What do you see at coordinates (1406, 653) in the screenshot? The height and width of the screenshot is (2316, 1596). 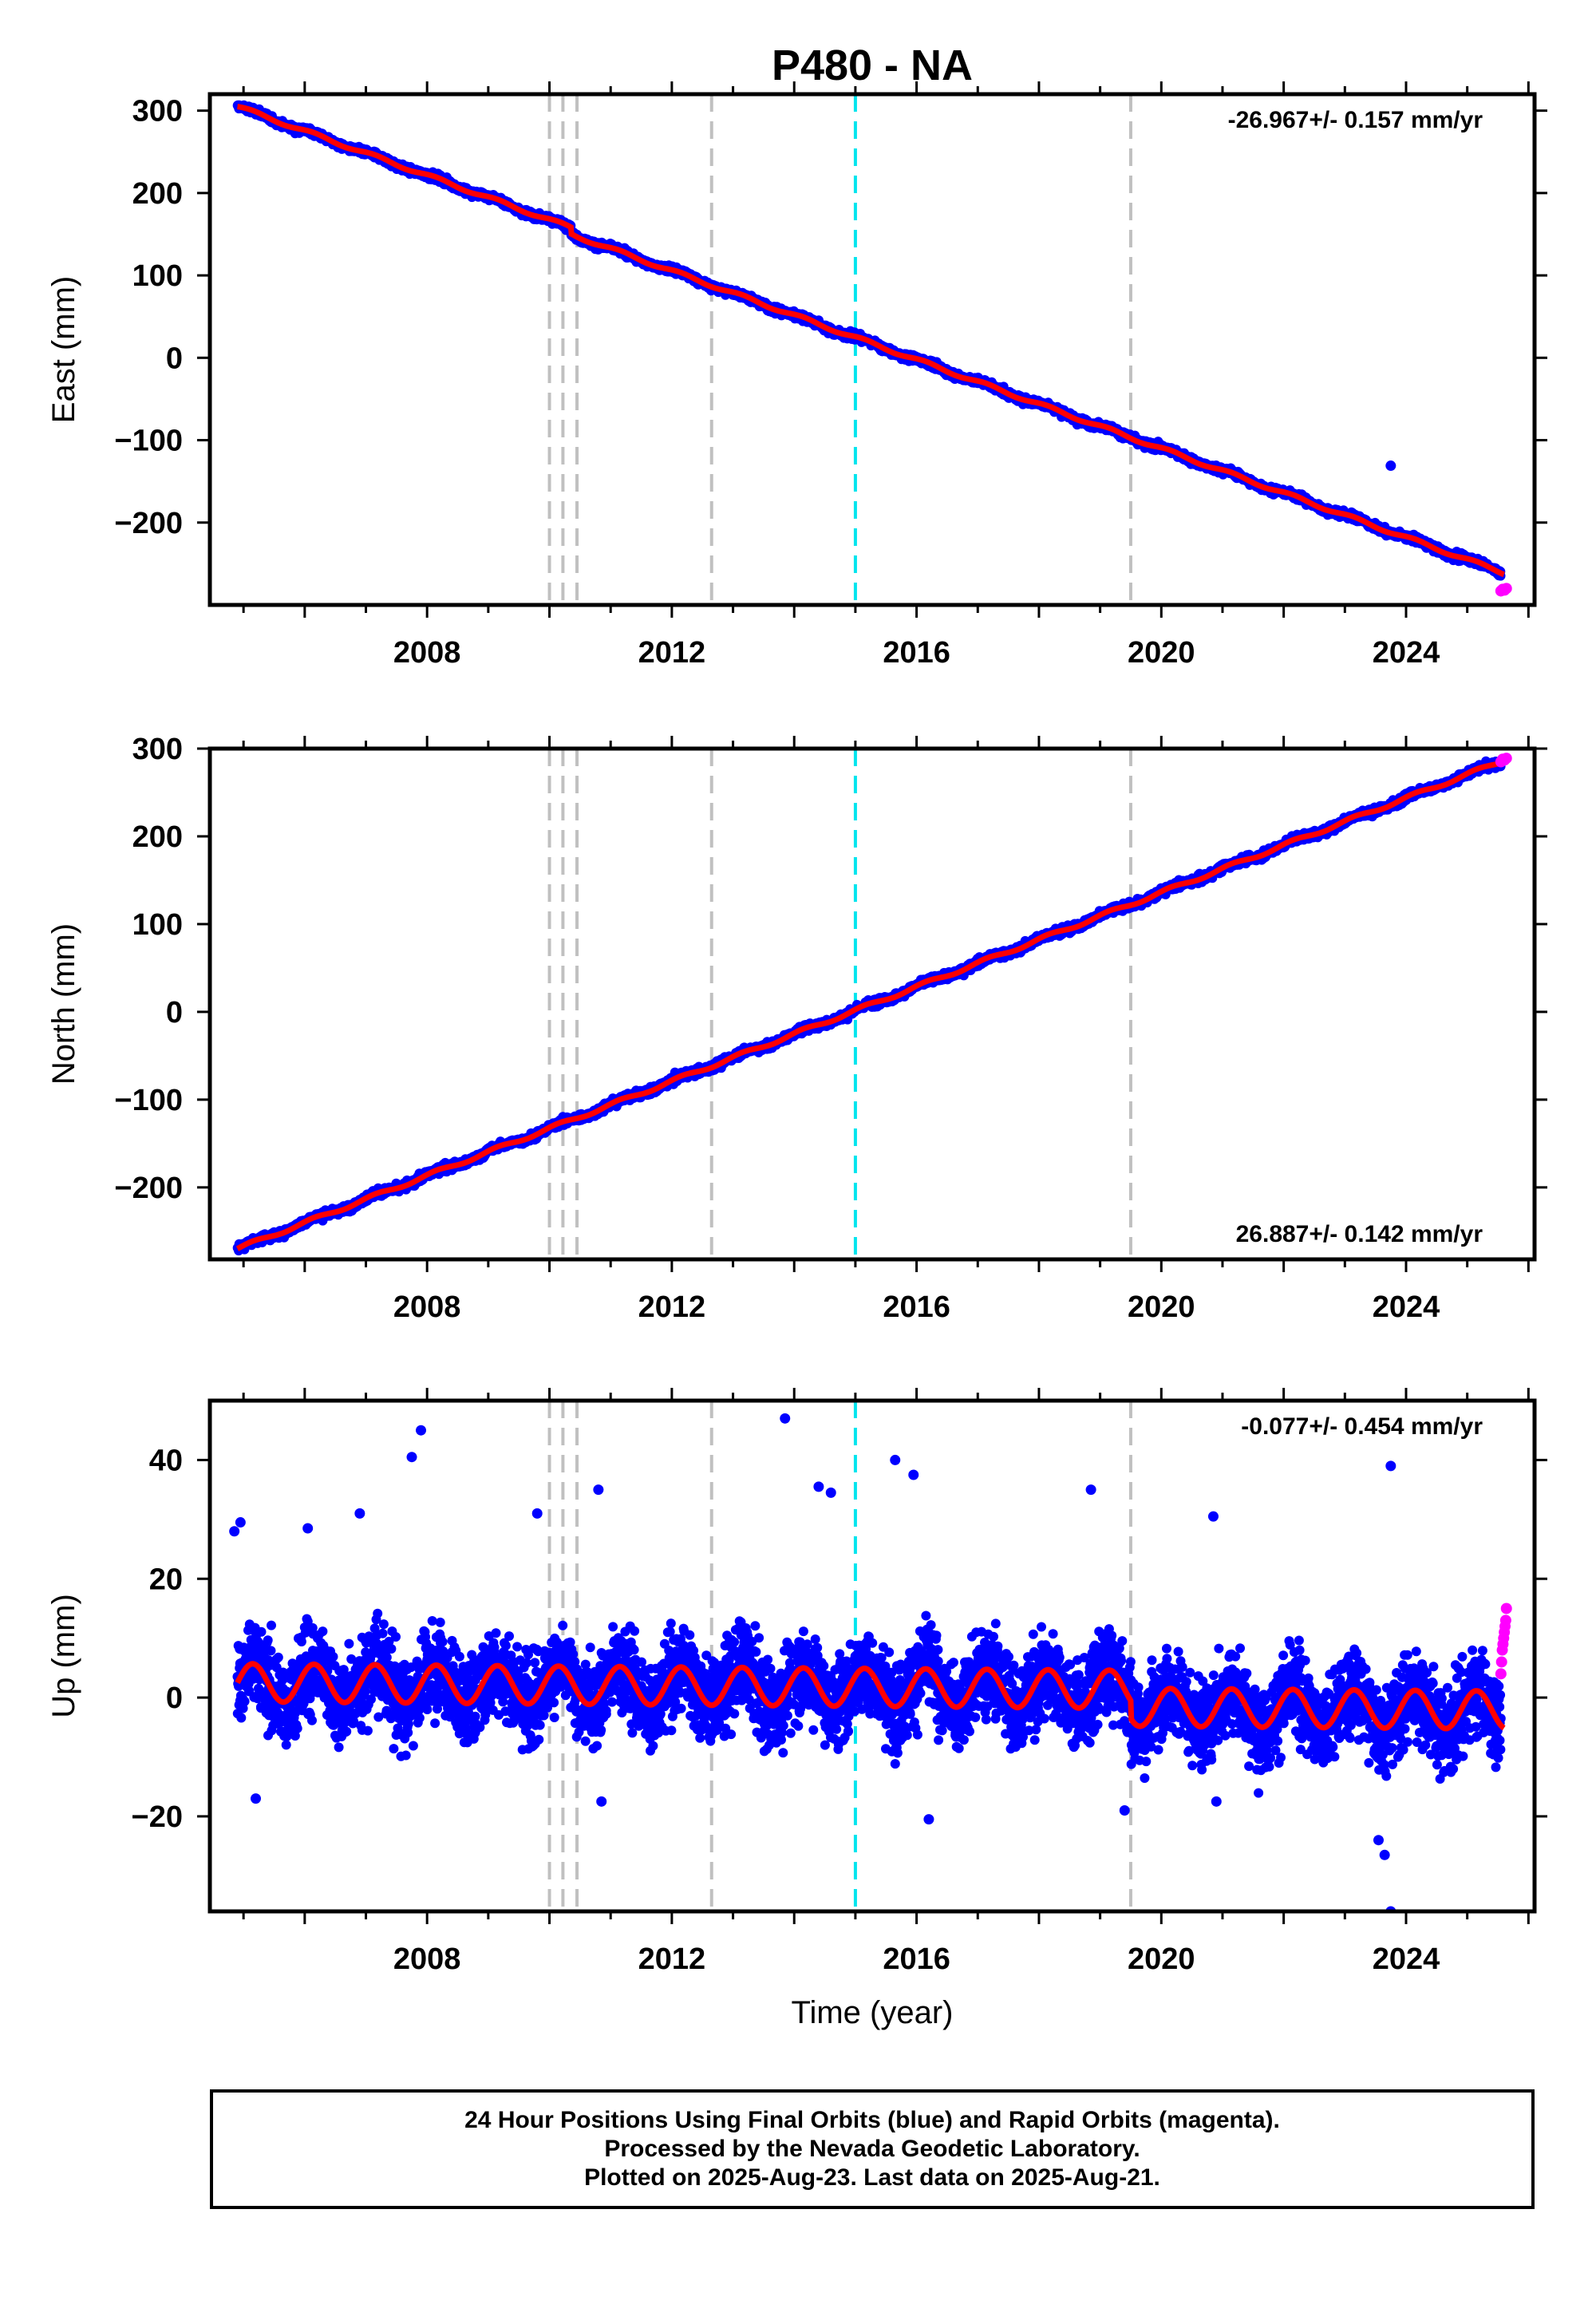 I see `x-tick-label: 2024` at bounding box center [1406, 653].